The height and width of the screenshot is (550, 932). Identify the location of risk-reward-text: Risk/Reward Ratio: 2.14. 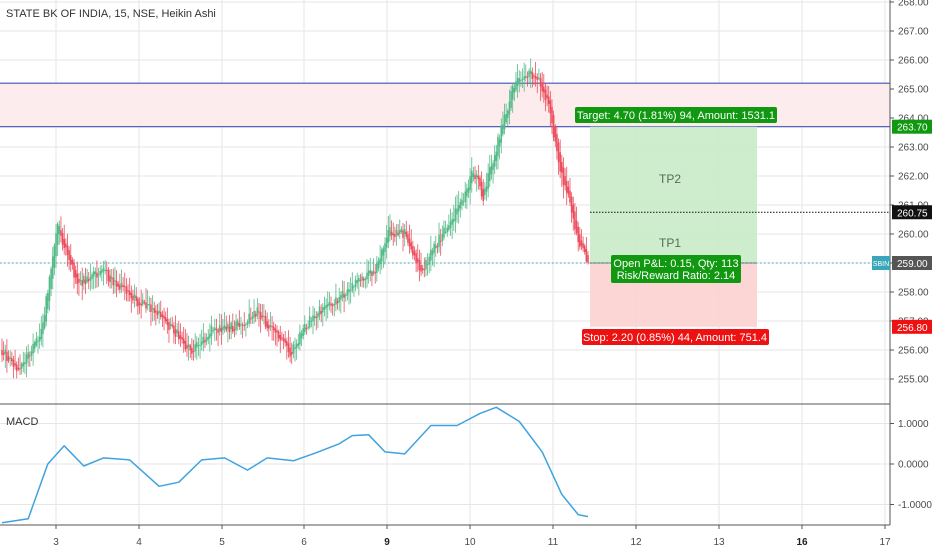
(676, 276).